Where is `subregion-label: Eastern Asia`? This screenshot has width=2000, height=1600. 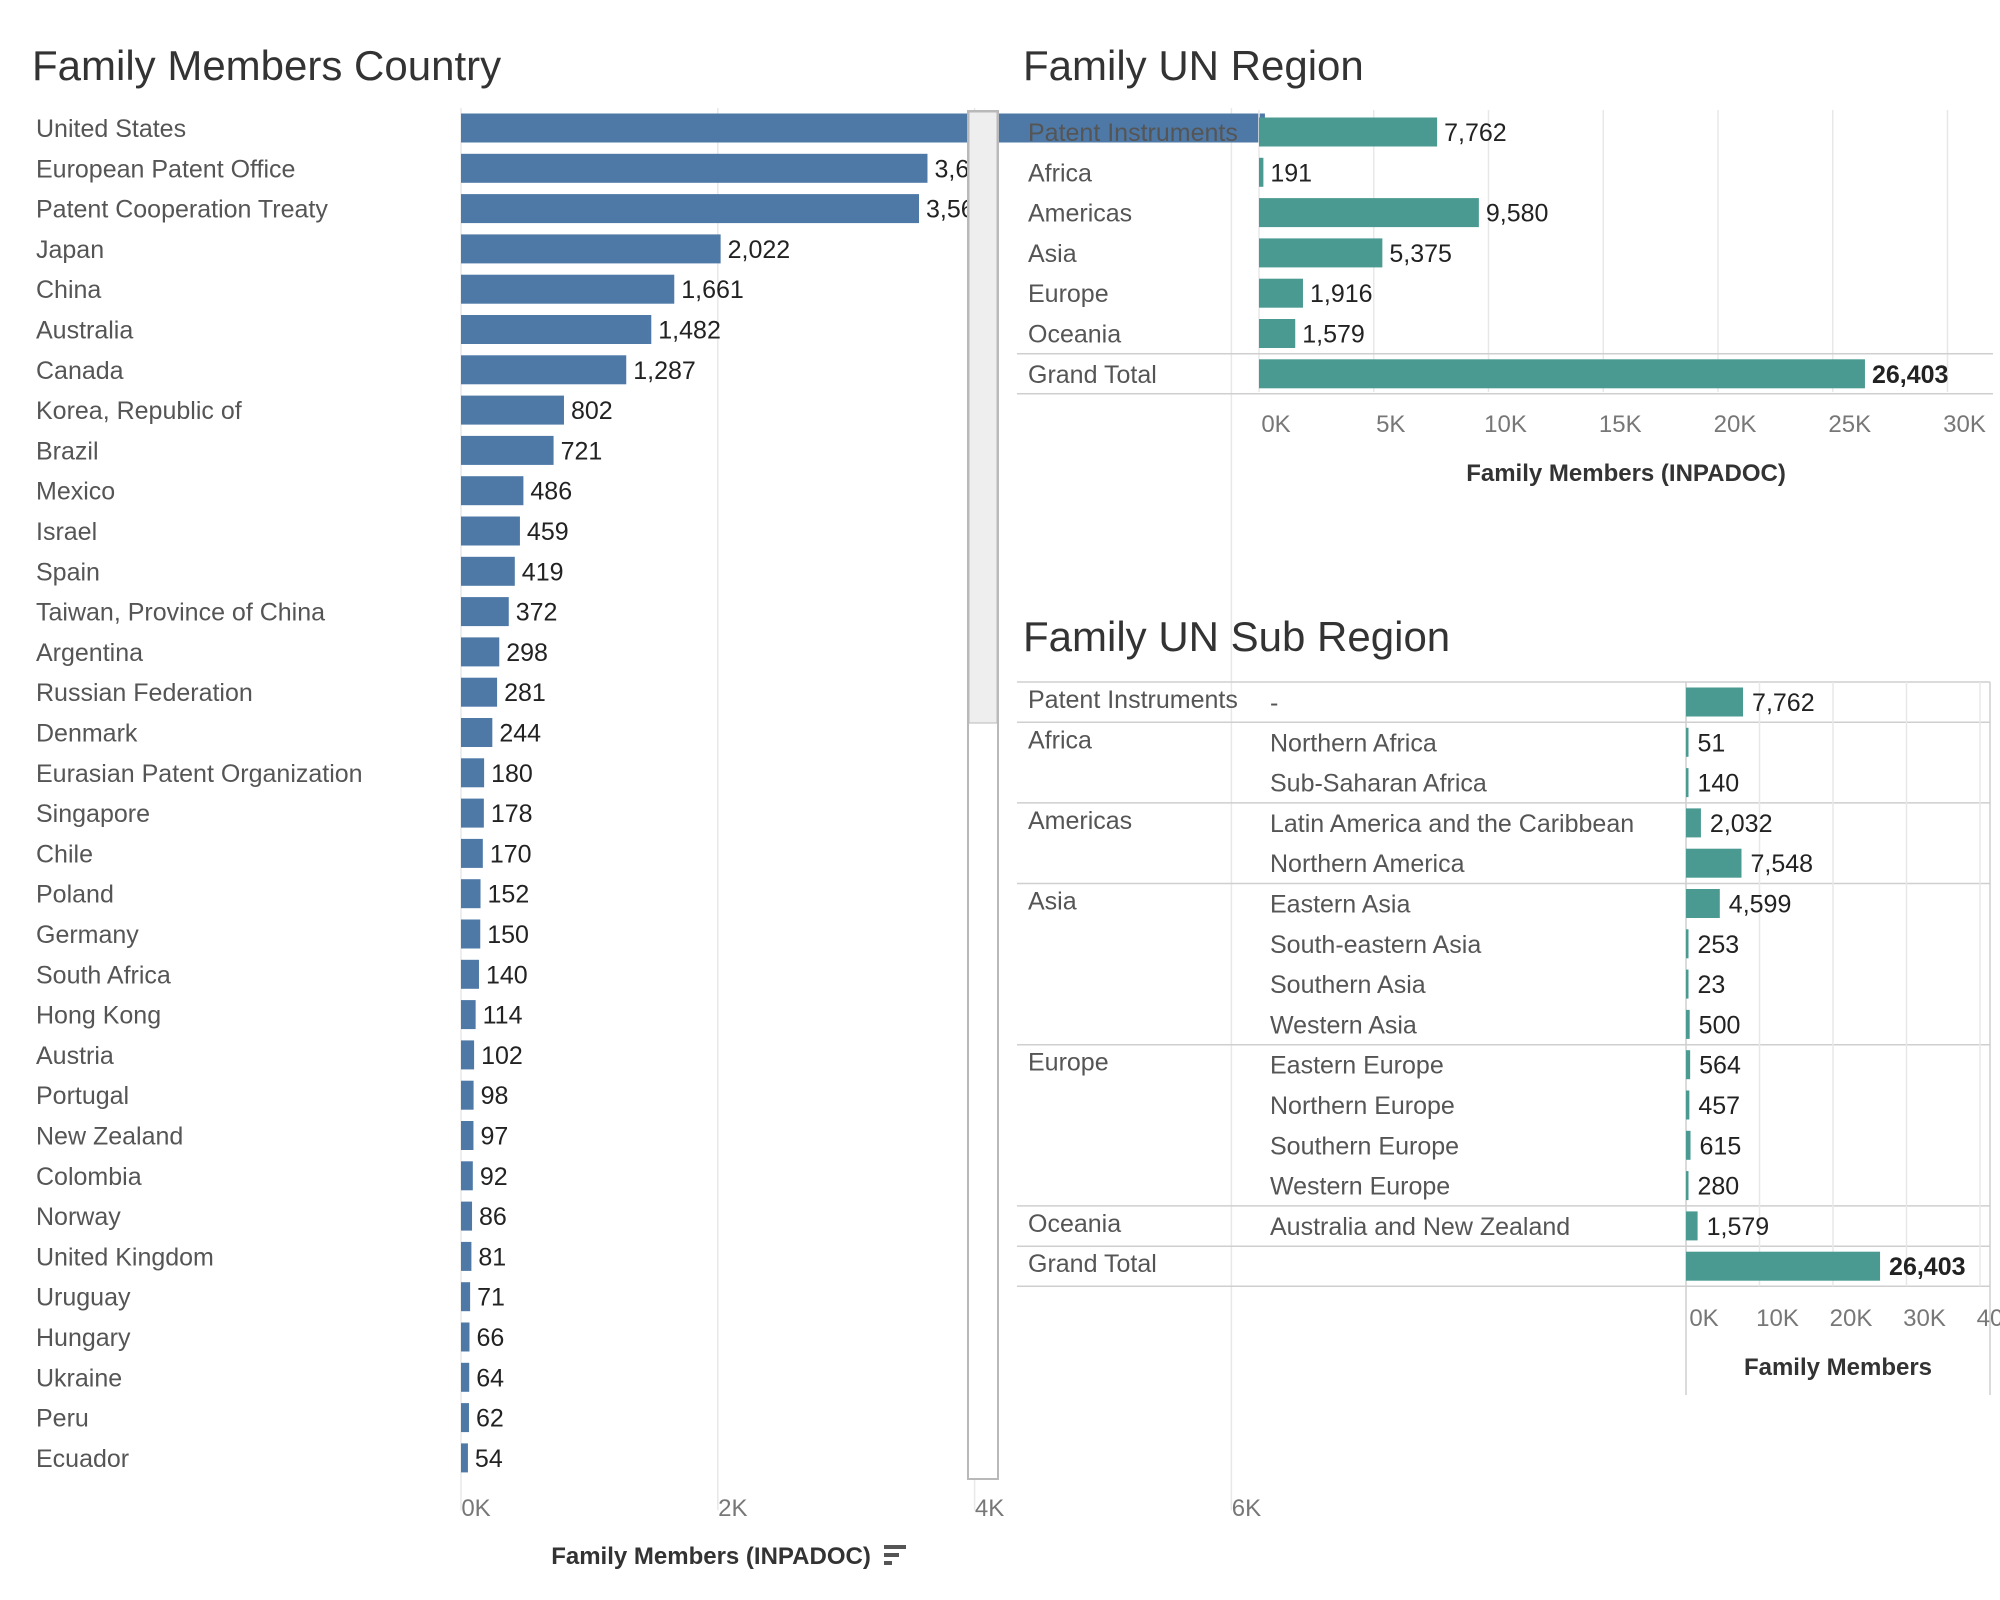 subregion-label: Eastern Asia is located at coordinates (1340, 905).